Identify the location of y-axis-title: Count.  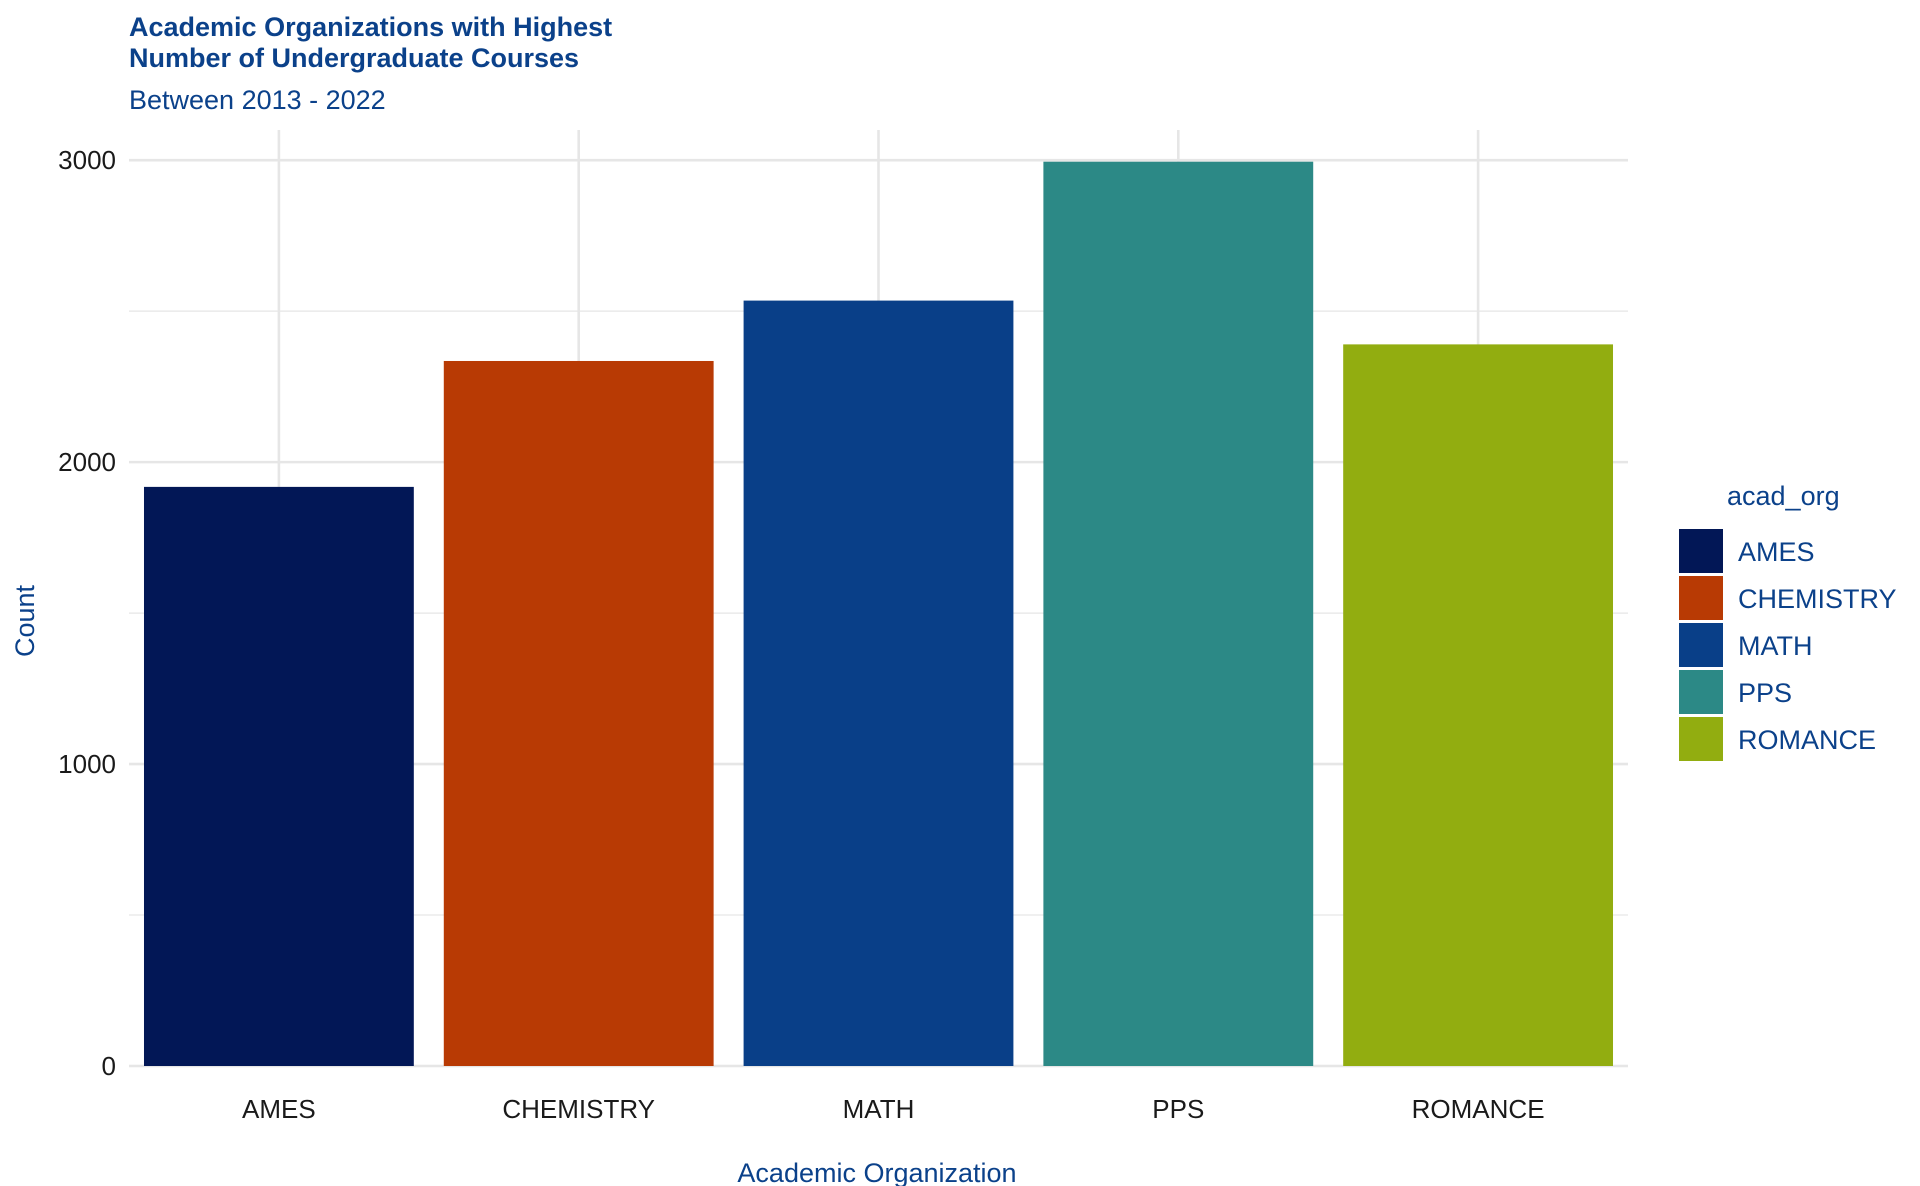
(25, 620).